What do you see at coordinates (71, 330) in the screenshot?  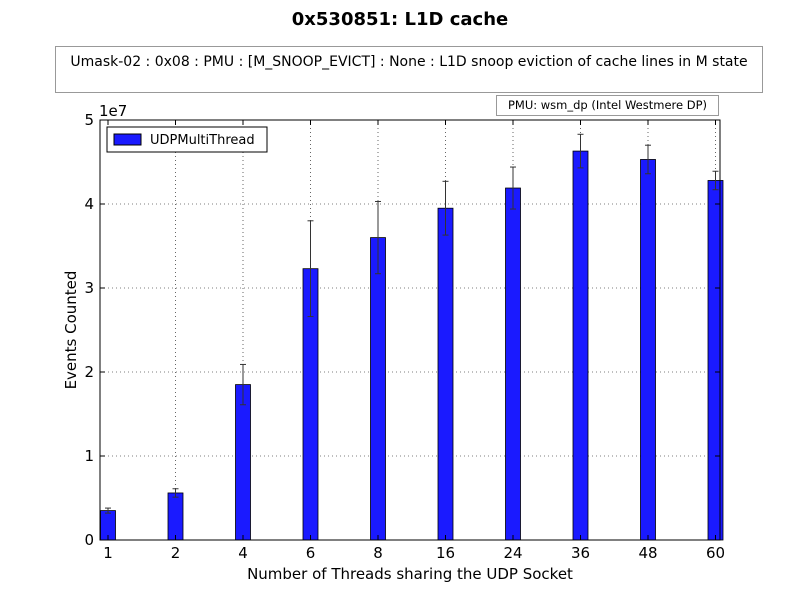 I see `y-axis-label: Events Counted` at bounding box center [71, 330].